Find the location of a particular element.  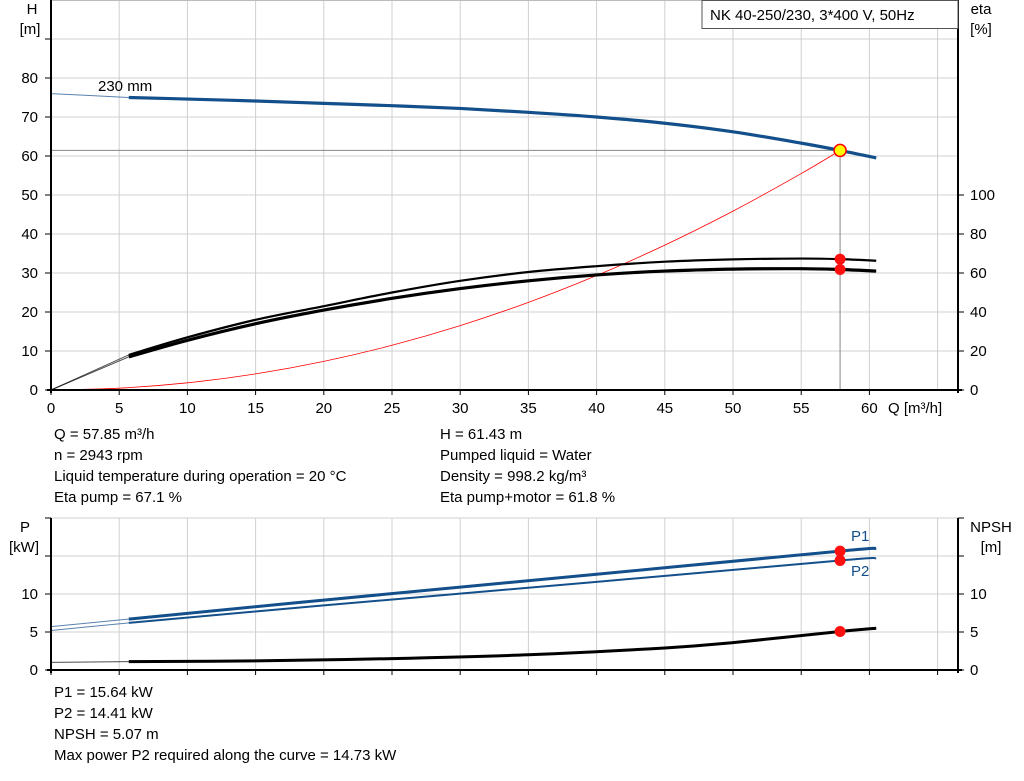

eta-tick-label: 100 is located at coordinates (982, 195).